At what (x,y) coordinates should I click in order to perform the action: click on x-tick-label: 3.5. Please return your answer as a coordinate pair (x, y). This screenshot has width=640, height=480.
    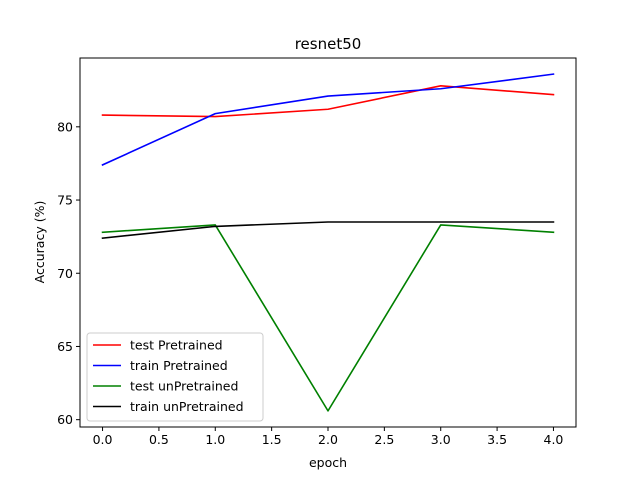
    Looking at the image, I should click on (497, 439).